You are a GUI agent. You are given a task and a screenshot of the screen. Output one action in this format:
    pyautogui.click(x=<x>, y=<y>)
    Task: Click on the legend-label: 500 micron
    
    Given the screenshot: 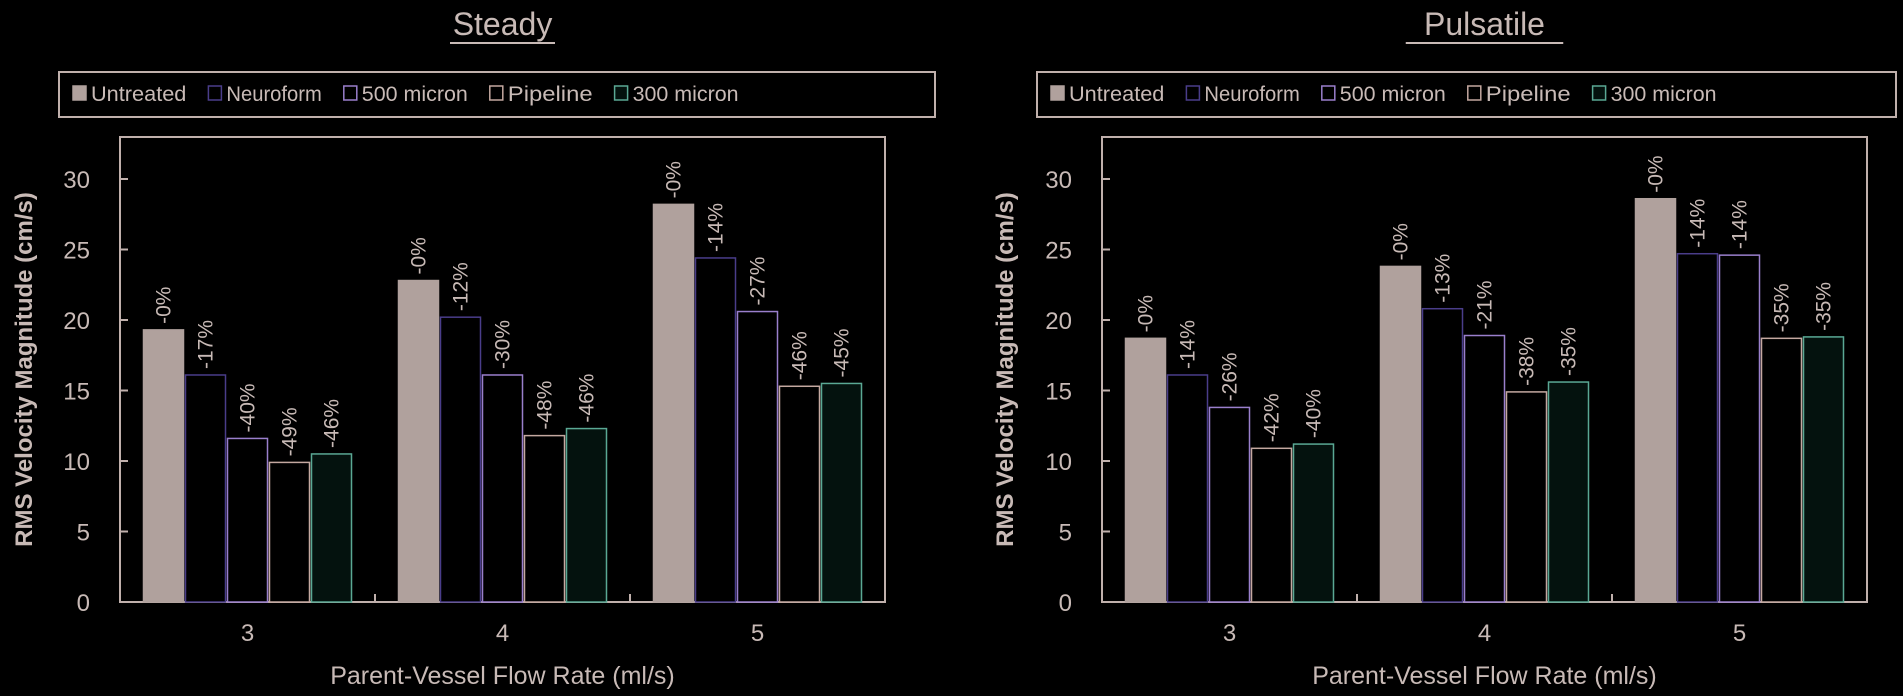 What is the action you would take?
    pyautogui.click(x=415, y=94)
    